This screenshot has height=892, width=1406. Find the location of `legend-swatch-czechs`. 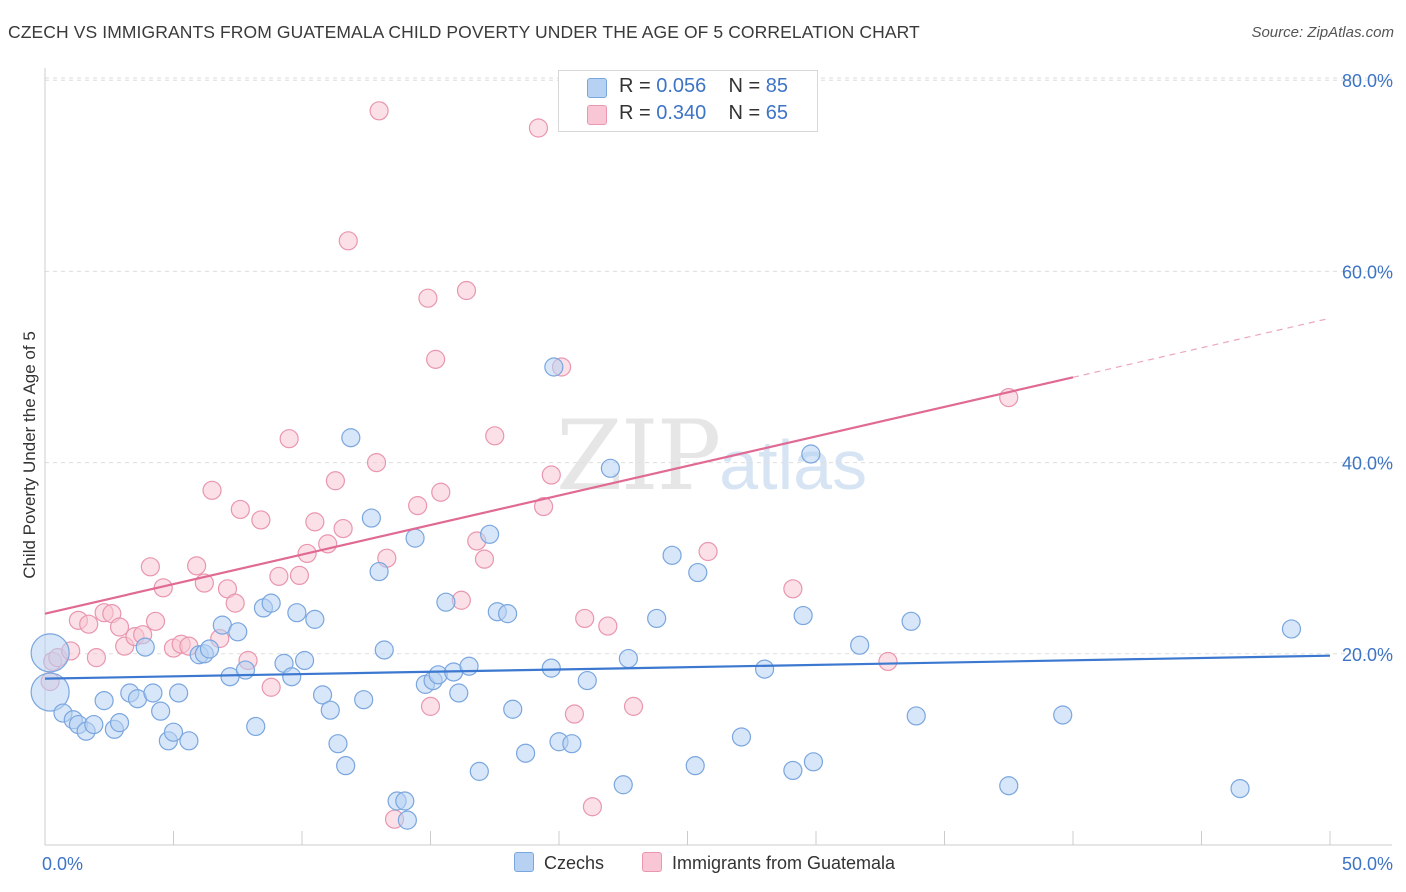

legend-swatch-czechs is located at coordinates (597, 88).